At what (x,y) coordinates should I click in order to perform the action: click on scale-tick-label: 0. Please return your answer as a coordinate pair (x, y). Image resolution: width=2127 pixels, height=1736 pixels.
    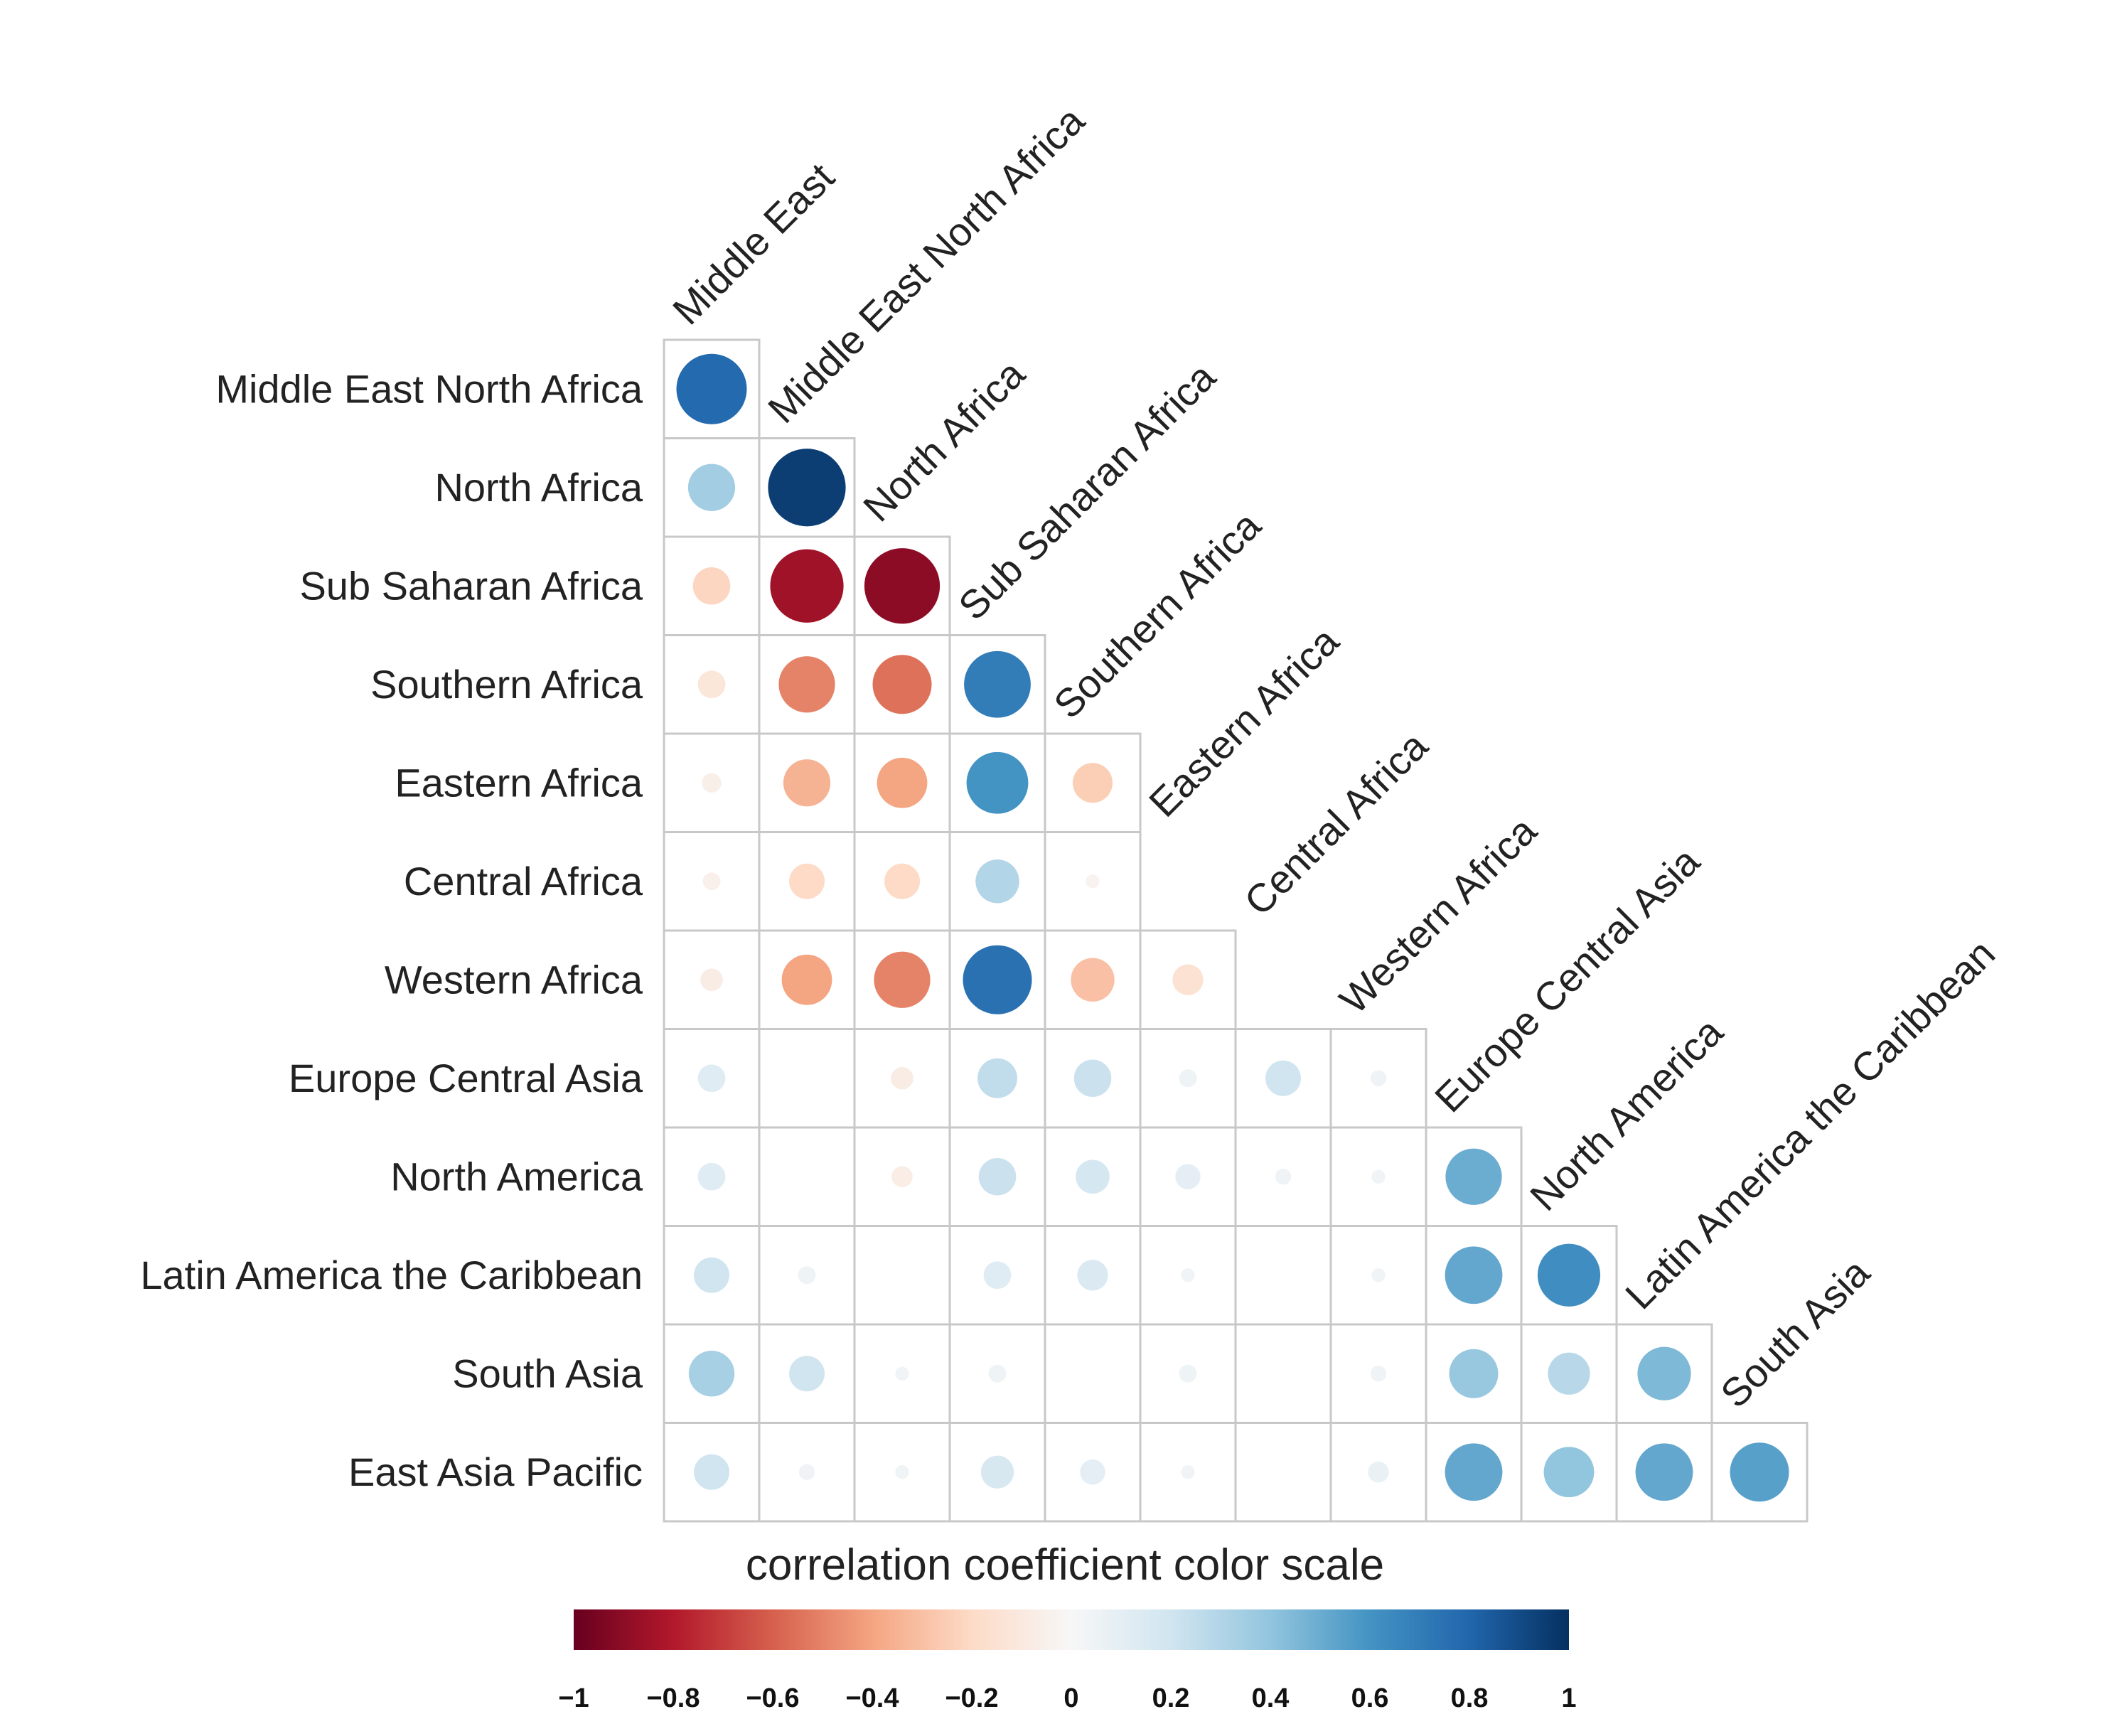
    Looking at the image, I should click on (1071, 1698).